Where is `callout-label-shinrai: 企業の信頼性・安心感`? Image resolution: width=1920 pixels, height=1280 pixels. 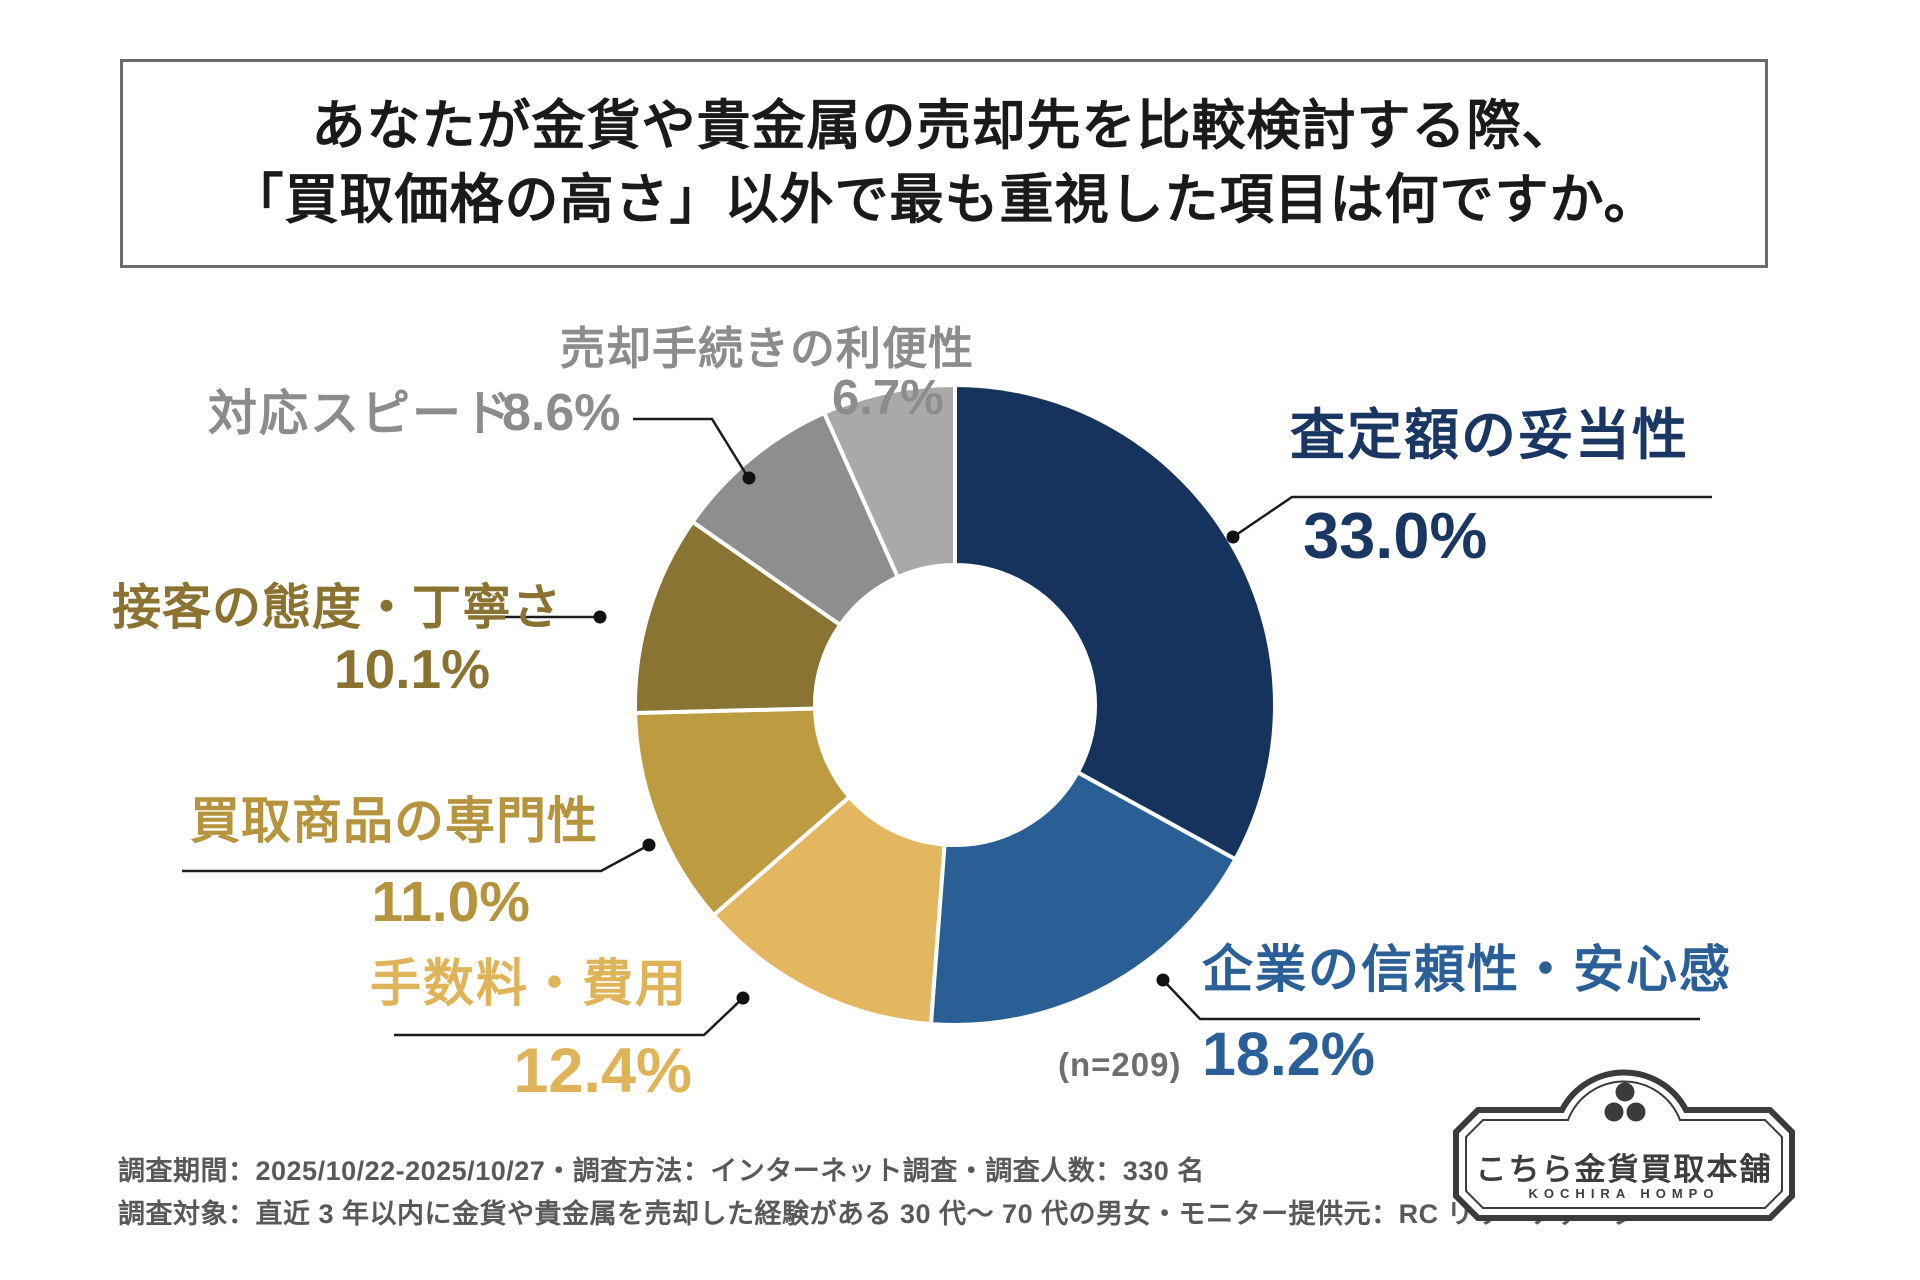
callout-label-shinrai: 企業の信頼性・安心感 is located at coordinates (1467, 969).